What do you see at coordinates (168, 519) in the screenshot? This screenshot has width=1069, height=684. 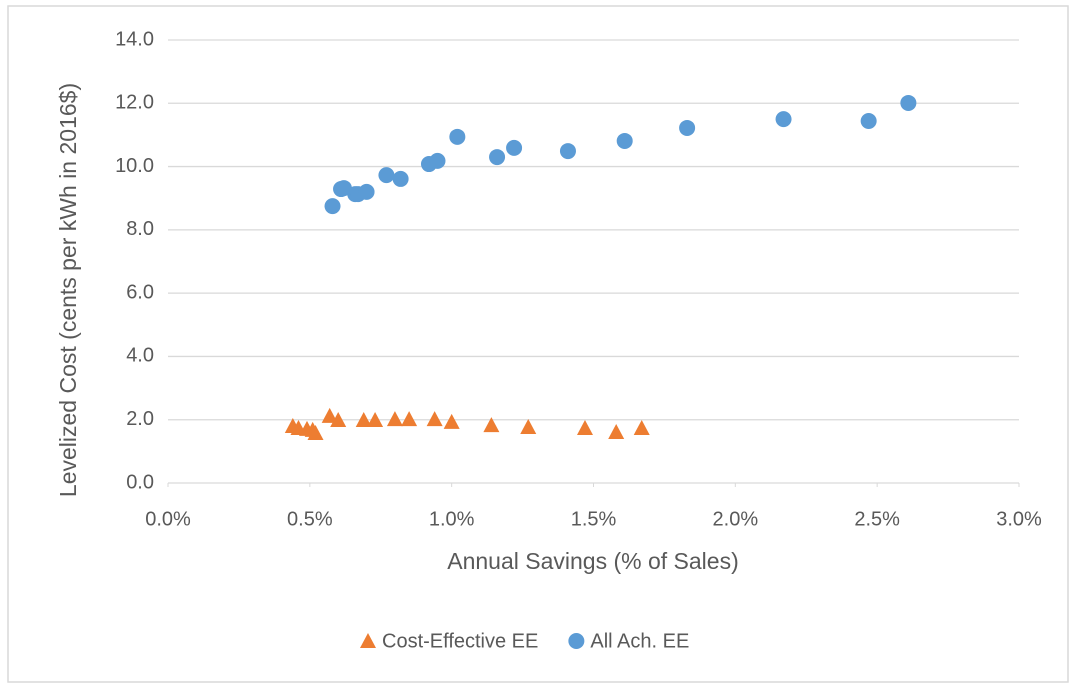 I see `x-tick-label: 0.0%` at bounding box center [168, 519].